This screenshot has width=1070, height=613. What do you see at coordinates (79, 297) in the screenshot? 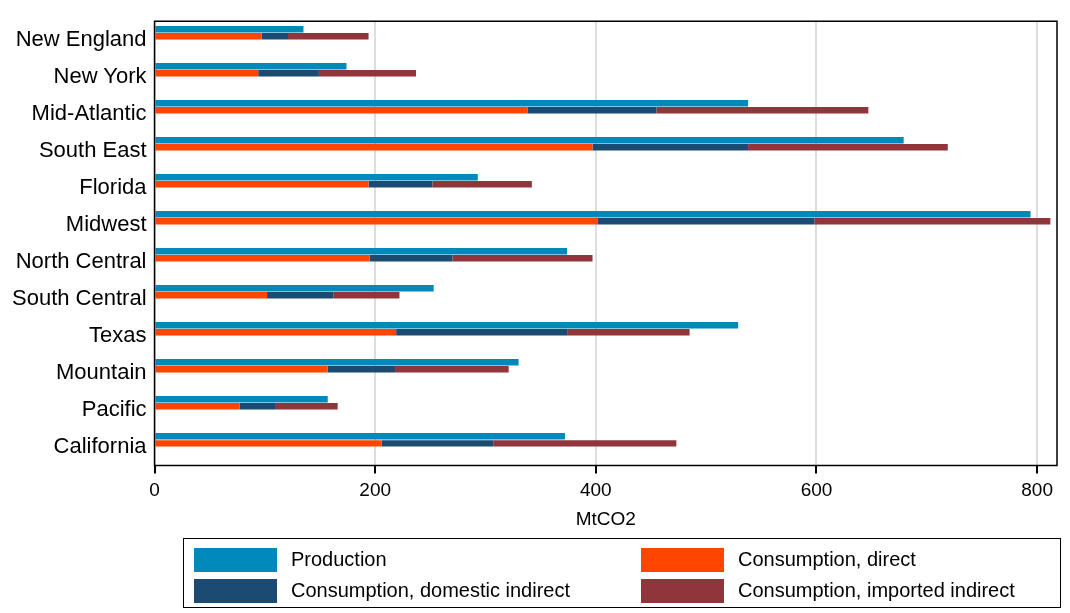
I see `y-tick-label: South Central` at bounding box center [79, 297].